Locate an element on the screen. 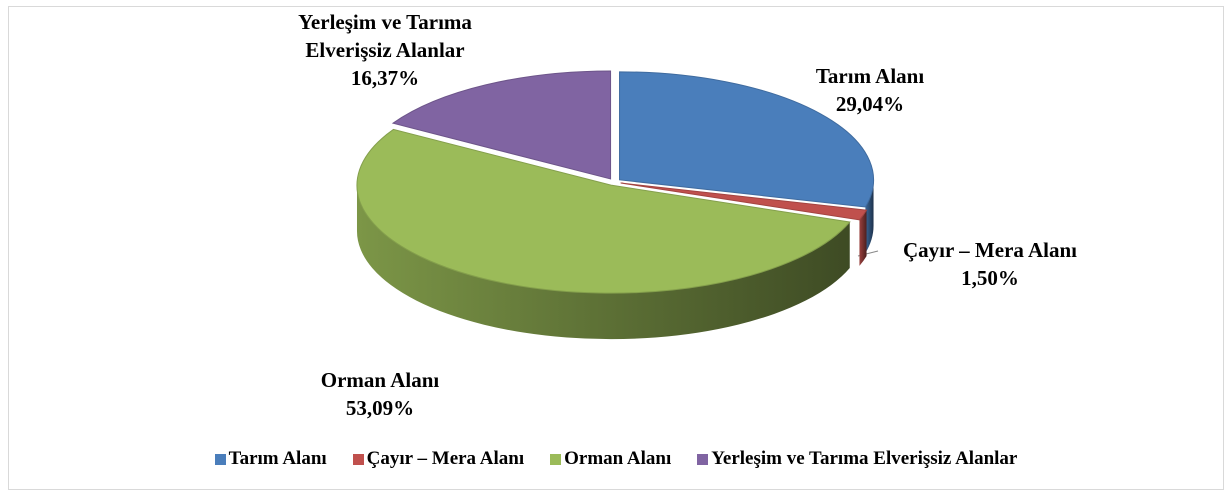 Image resolution: width=1232 pixels, height=497 pixels. legend-item: Çayır – Mera Alanı is located at coordinates (438, 459).